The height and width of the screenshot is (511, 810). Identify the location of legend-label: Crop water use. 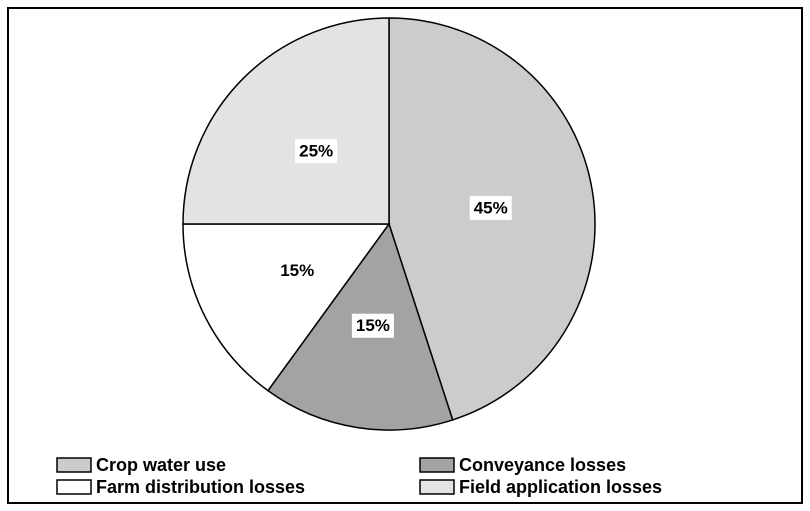
(161, 465).